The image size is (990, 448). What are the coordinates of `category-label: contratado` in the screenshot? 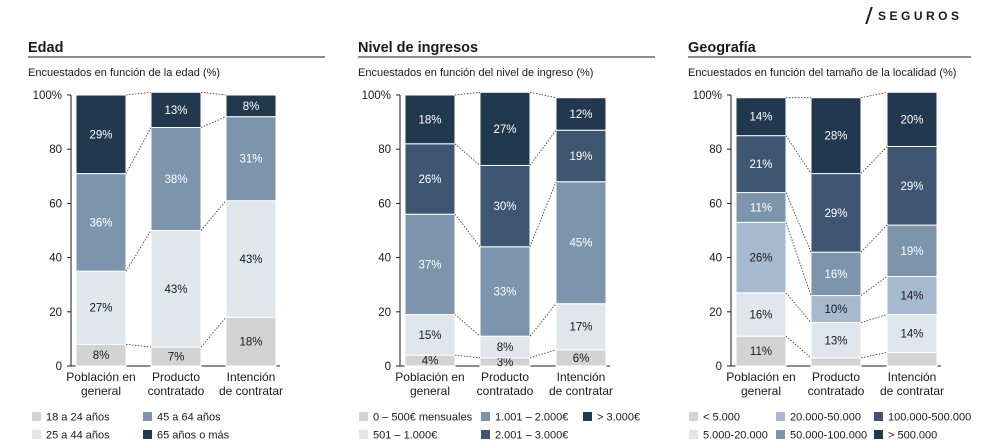 It's located at (836, 391).